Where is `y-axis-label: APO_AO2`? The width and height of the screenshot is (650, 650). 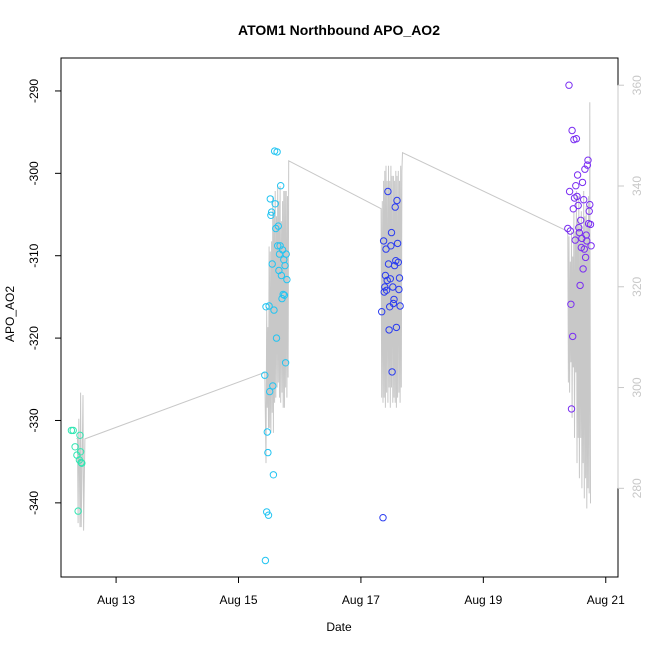 y-axis-label: APO_AO2 is located at coordinates (10, 314).